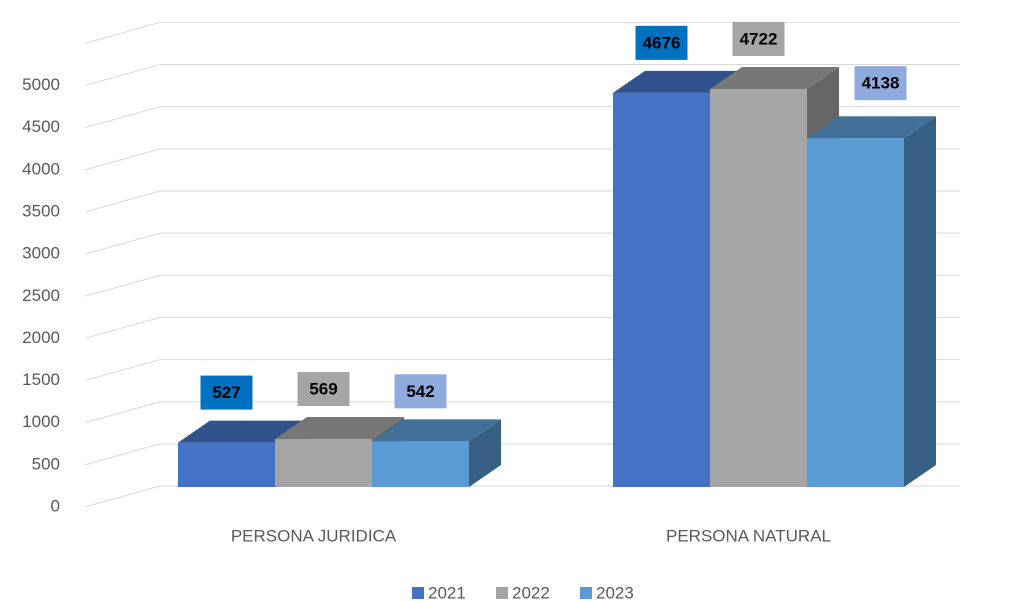 This screenshot has width=1020, height=601. Describe the element at coordinates (447, 592) in the screenshot. I see `legend-label: 2021` at that location.